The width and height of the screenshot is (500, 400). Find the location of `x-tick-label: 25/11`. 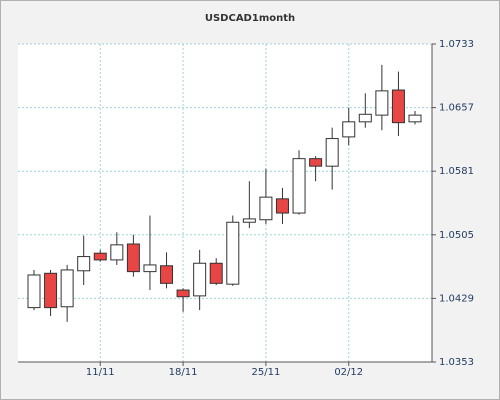

x-tick-label: 25/11 is located at coordinates (265, 372).